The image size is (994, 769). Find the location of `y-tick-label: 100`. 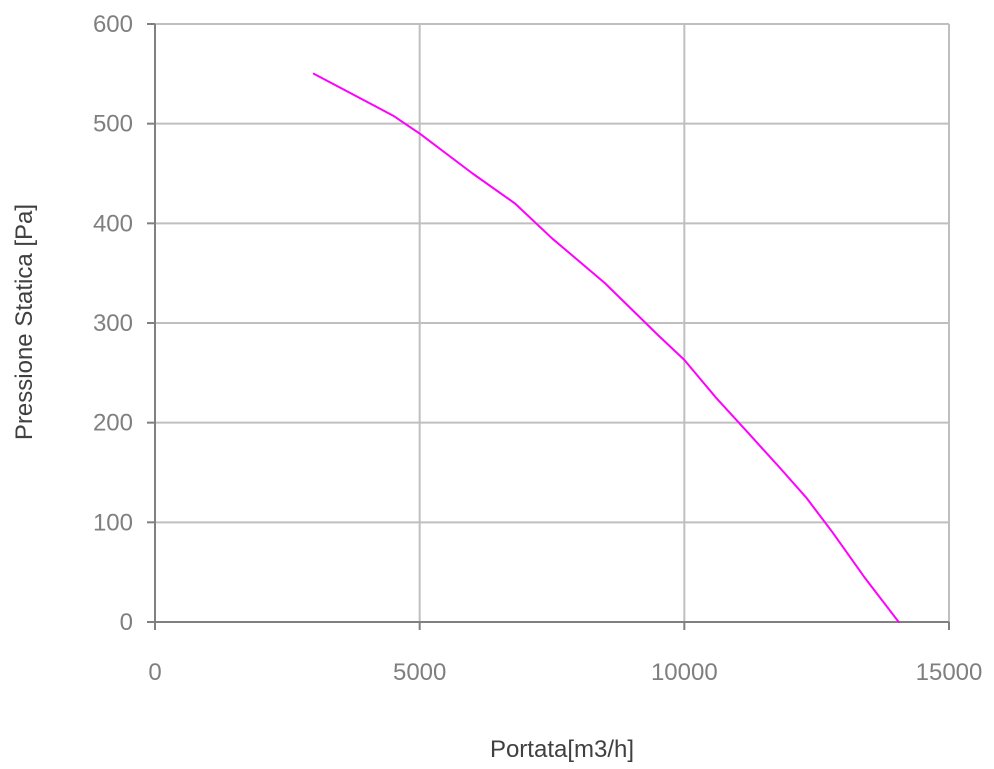

y-tick-label: 100 is located at coordinates (113, 522).